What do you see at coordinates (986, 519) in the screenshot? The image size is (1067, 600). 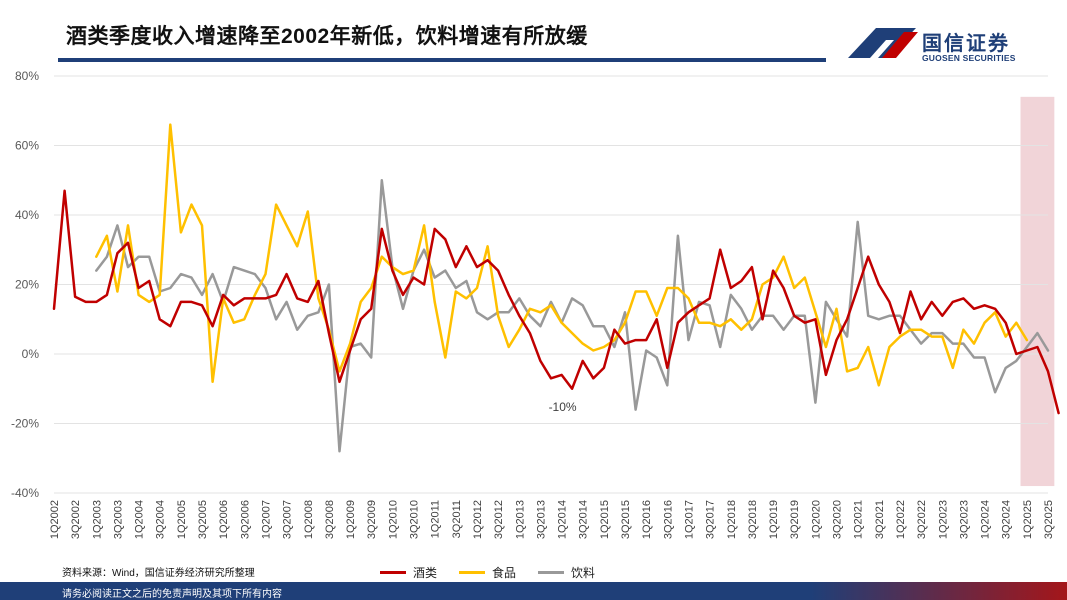 I see `x-tick-label: 1Q2024` at bounding box center [986, 519].